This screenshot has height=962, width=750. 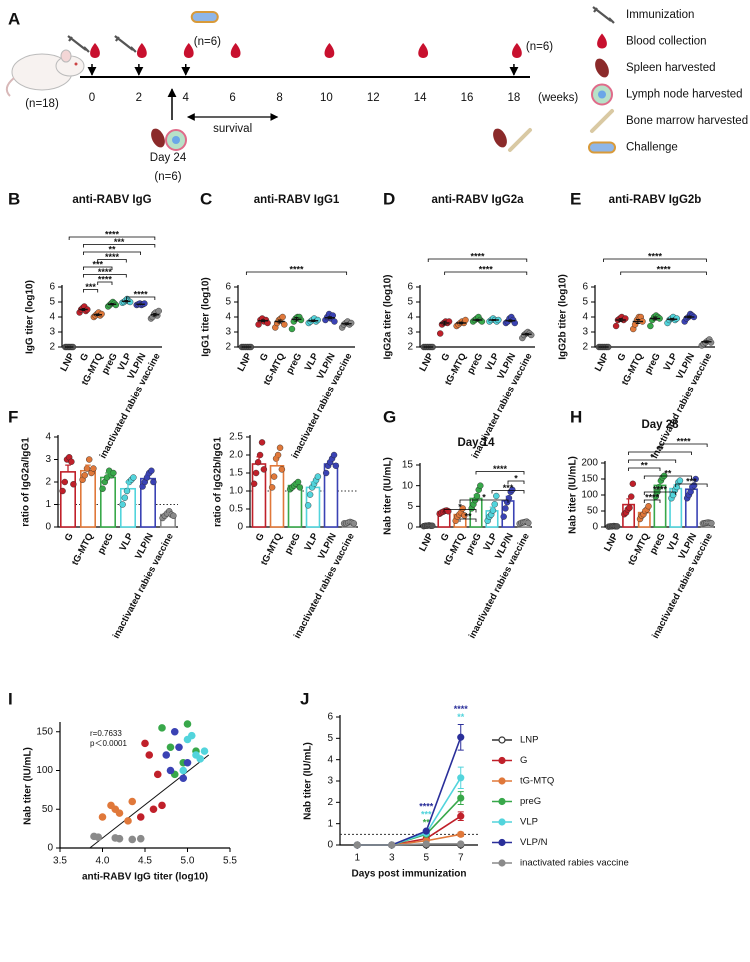 What do you see at coordinates (389, 198) in the screenshot?
I see `panel-label: D` at bounding box center [389, 198].